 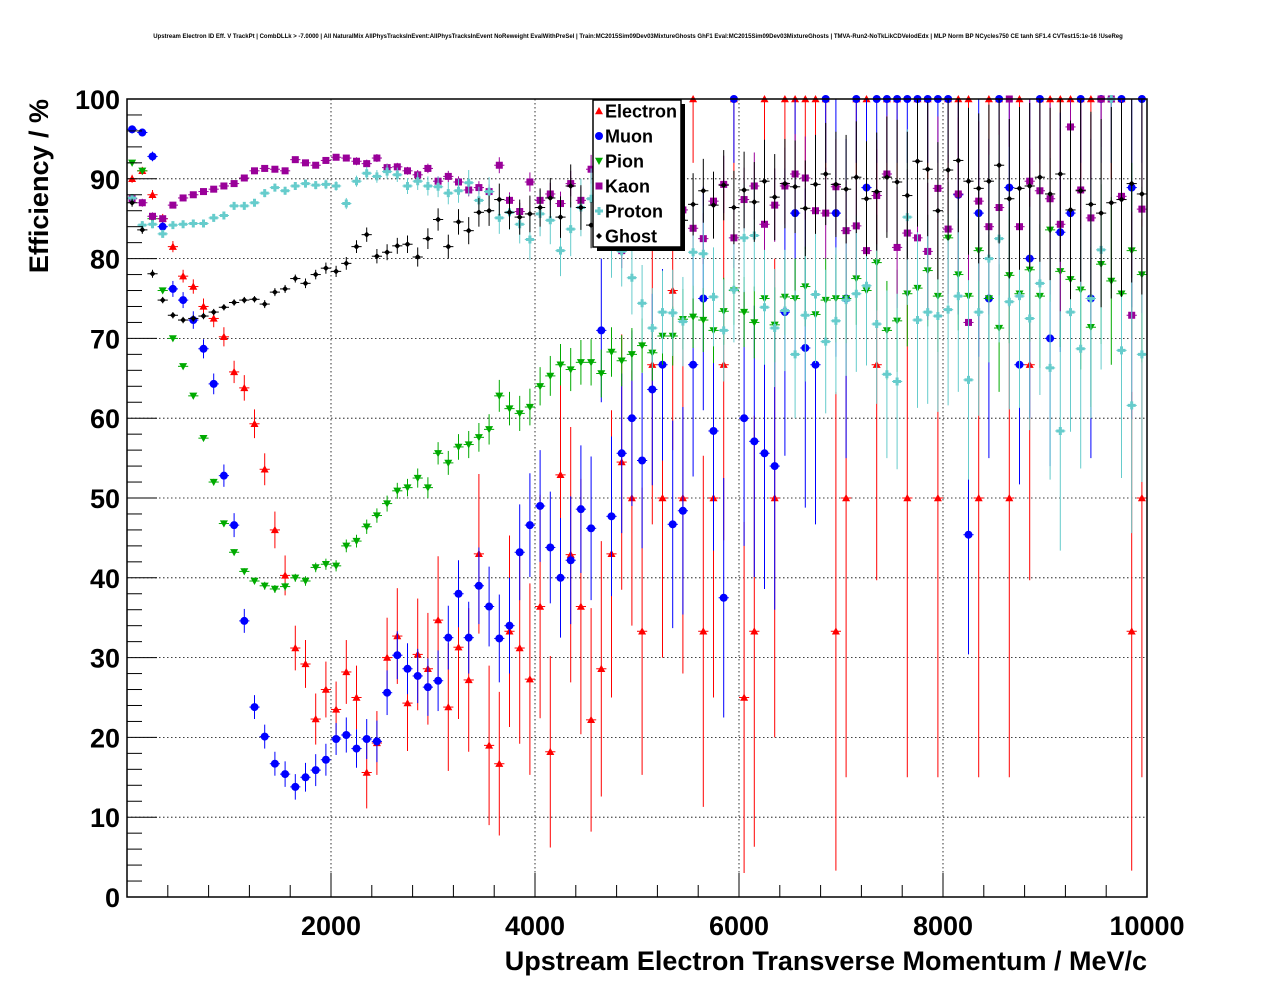 I want to click on x-tick-label: 6000, so click(x=739, y=926).